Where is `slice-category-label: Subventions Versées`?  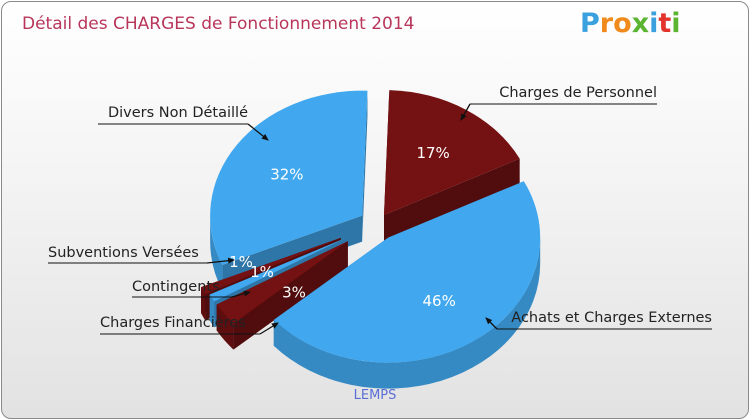
slice-category-label: Subventions Versées is located at coordinates (123, 253).